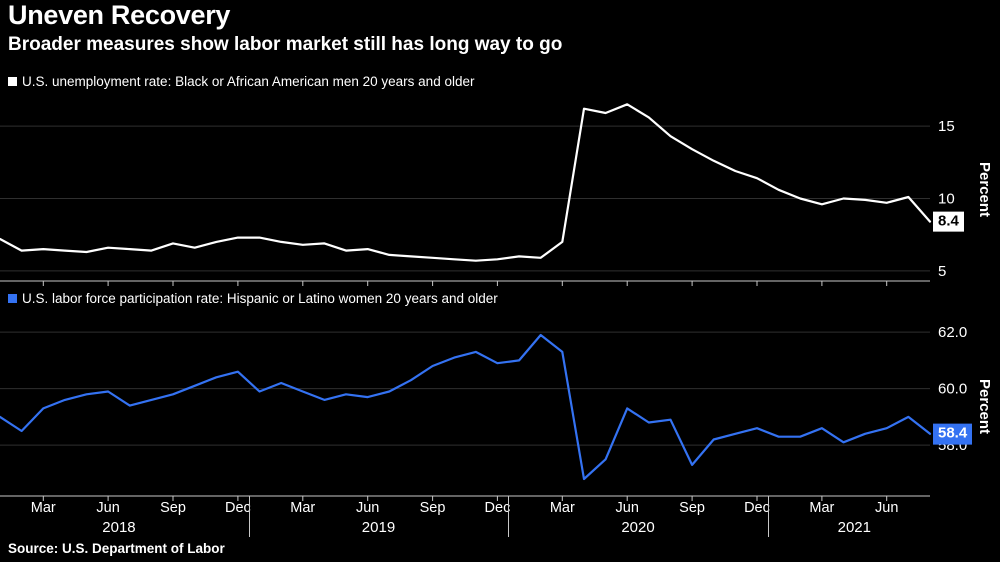 This screenshot has width=1000, height=562. I want to click on participation-last-value-badge: 58.4, so click(953, 434).